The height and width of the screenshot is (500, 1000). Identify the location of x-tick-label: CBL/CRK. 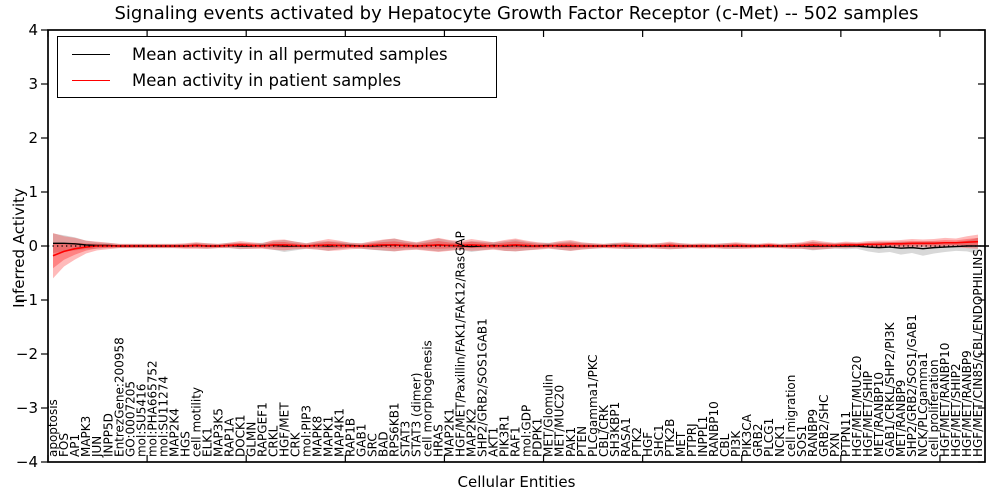
(604, 430).